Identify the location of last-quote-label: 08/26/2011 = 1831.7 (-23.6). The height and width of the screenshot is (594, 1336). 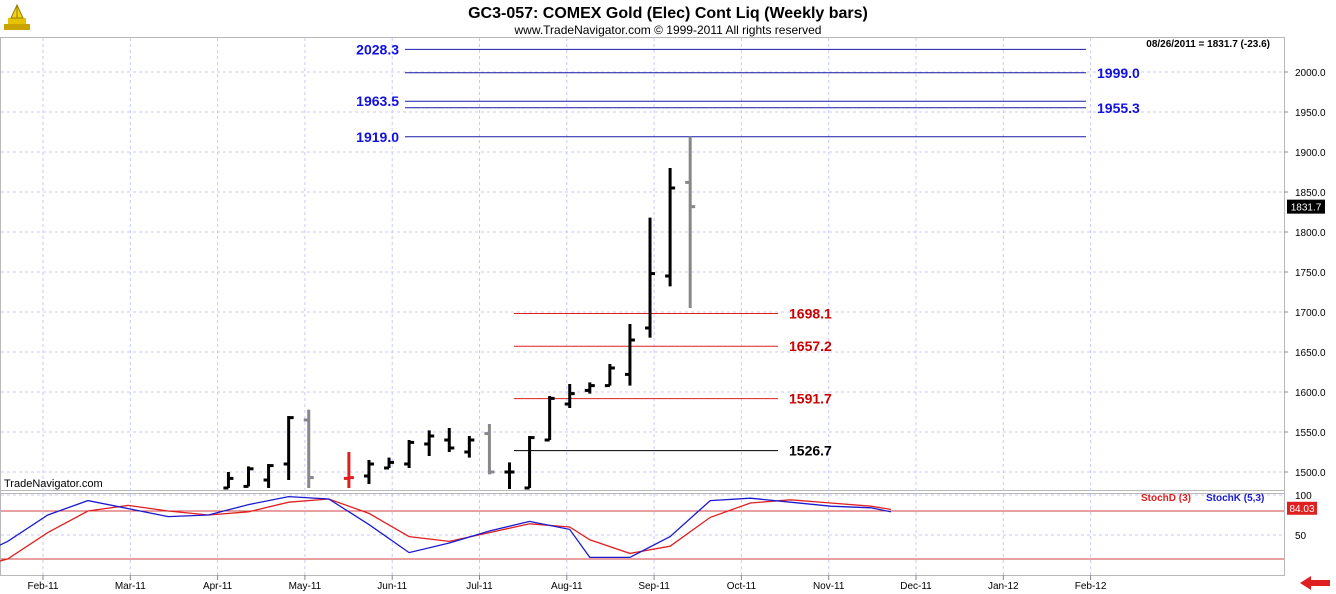
(1208, 44).